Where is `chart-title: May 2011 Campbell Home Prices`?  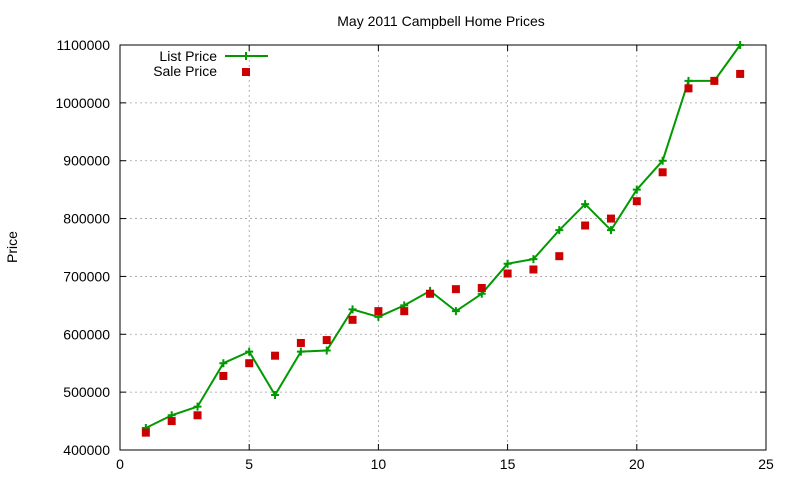
chart-title: May 2011 Campbell Home Prices is located at coordinates (441, 21).